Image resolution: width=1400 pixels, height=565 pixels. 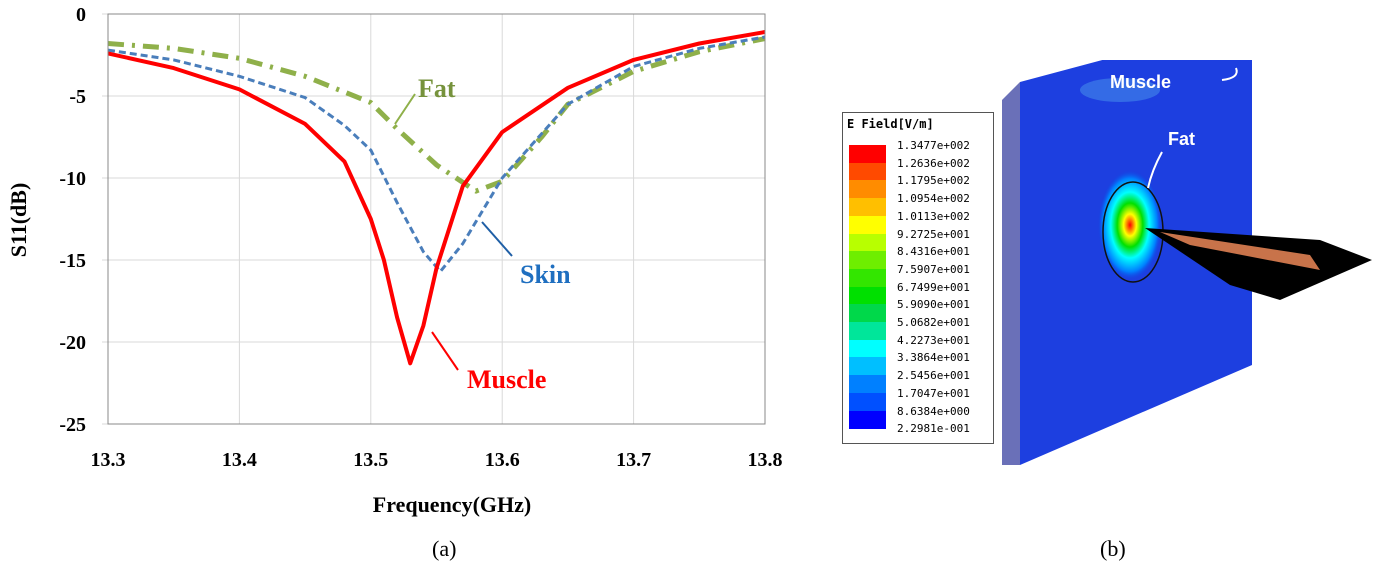 I want to click on legend-row: 3.3864e+001, so click(x=919, y=363).